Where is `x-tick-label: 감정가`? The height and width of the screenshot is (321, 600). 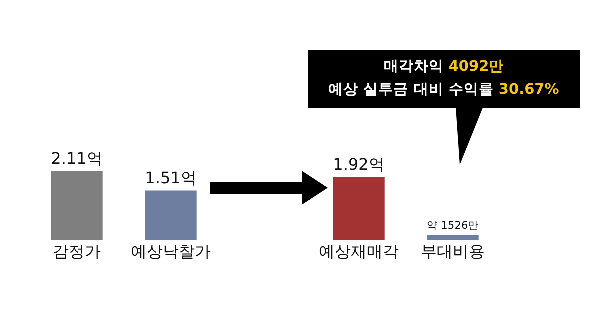 x-tick-label: 감정가 is located at coordinates (77, 251).